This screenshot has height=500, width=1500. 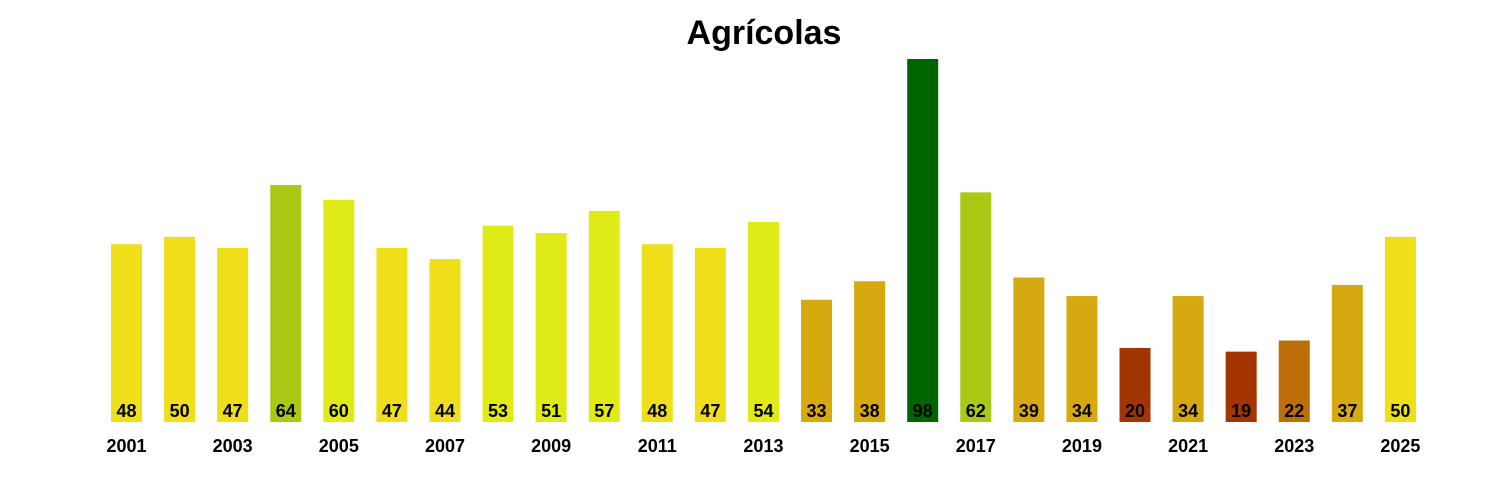 I want to click on bar-2022, so click(x=1241, y=386).